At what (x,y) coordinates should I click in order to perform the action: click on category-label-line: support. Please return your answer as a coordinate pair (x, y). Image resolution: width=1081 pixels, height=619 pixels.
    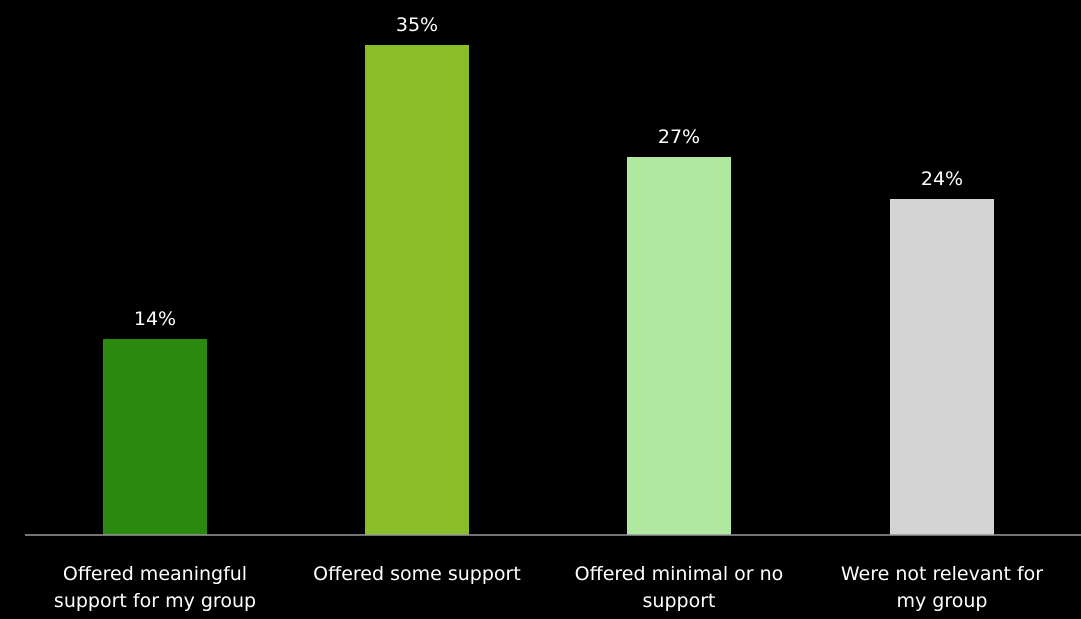
    Looking at the image, I should click on (679, 601).